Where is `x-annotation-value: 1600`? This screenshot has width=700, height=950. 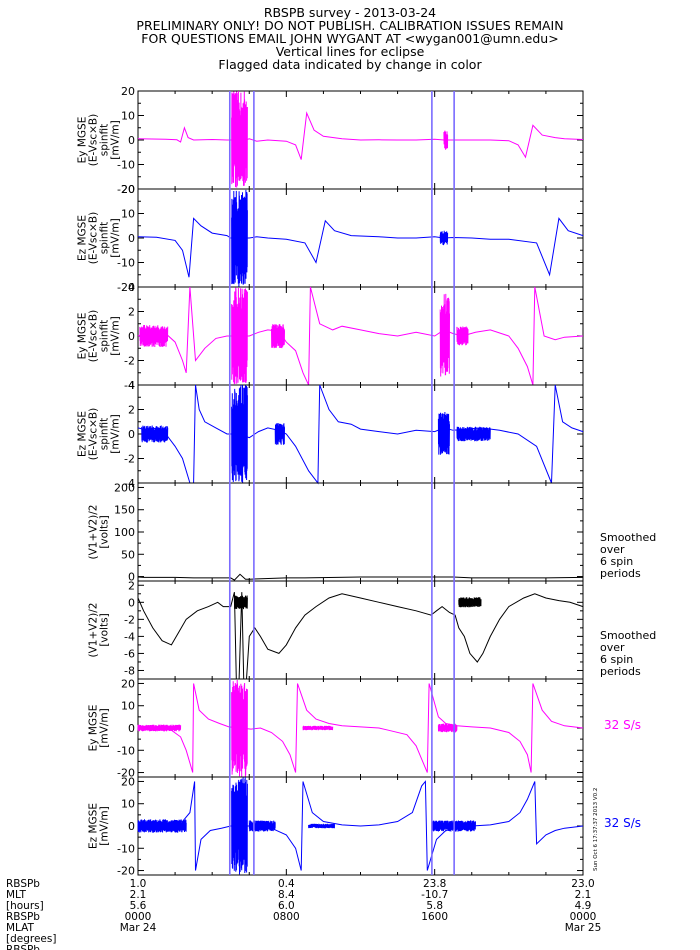 x-annotation-value: 1600 is located at coordinates (434, 917).